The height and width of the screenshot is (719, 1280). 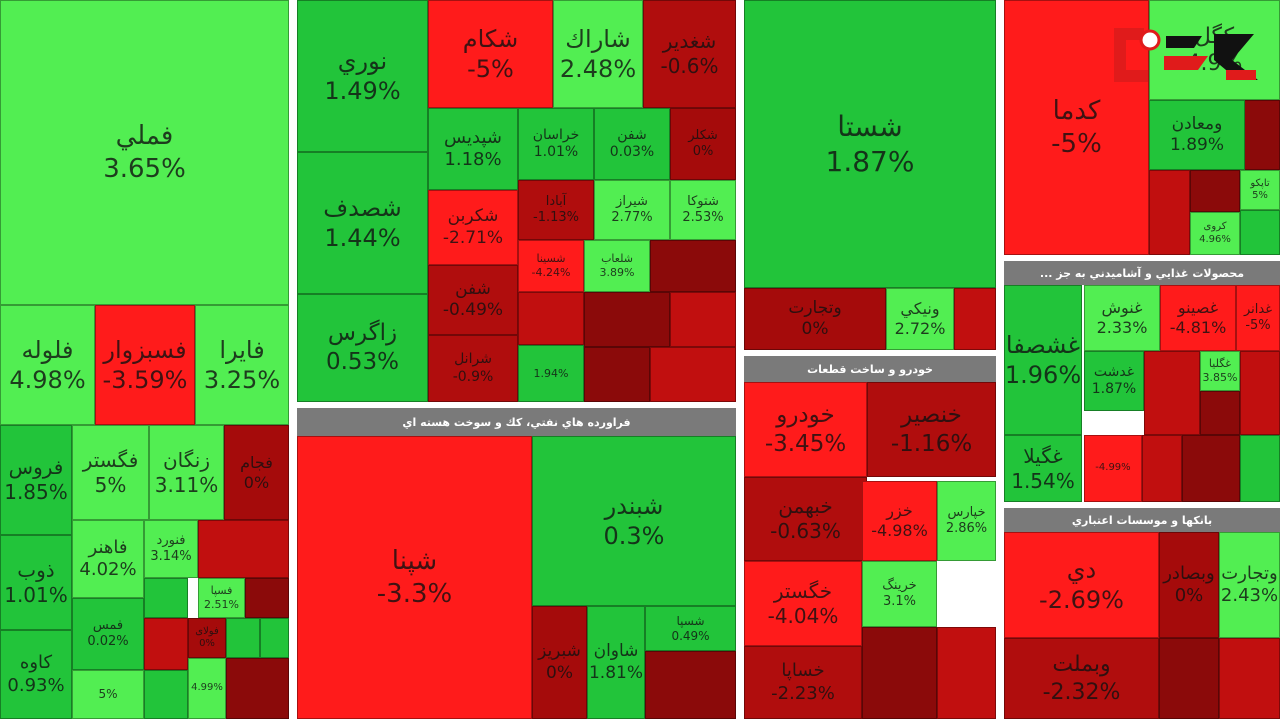 I want to click on treemap-cell: وتجارت 0%, so click(x=815, y=319).